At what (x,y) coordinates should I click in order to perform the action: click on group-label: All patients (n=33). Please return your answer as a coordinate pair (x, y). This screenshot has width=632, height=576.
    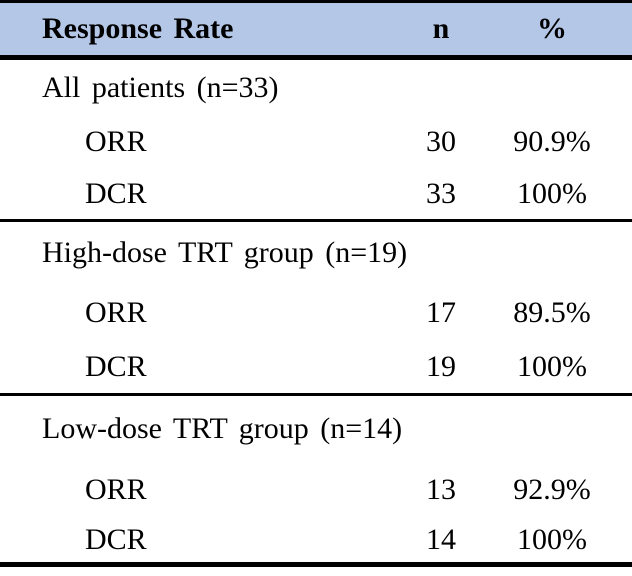
    Looking at the image, I should click on (160, 87).